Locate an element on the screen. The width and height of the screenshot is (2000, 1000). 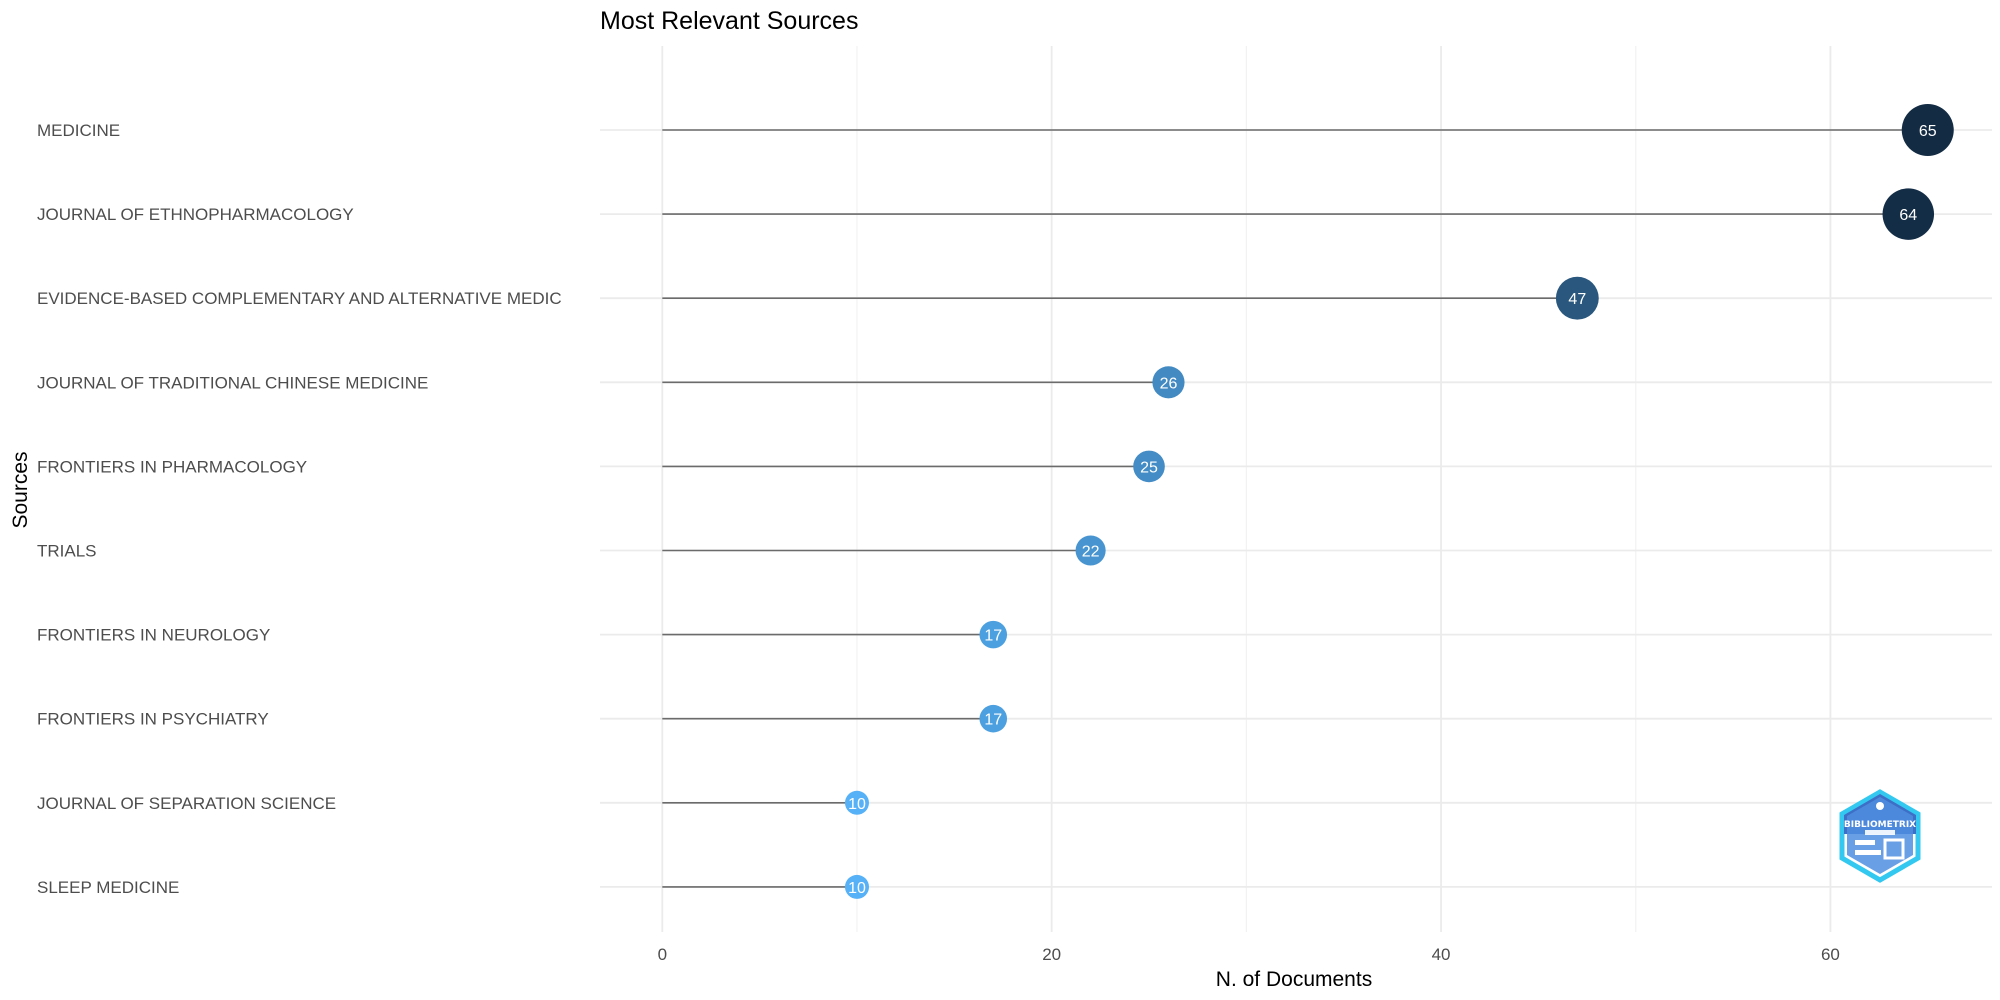
category-label: FRONTIERS IN NEUROLOGY is located at coordinates (153, 635).